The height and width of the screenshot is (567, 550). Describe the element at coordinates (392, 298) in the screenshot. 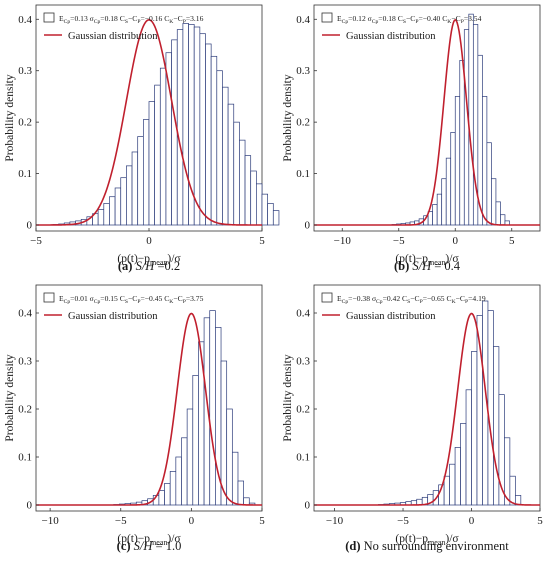

I see `legend-stats-part: =0.42` at that location.